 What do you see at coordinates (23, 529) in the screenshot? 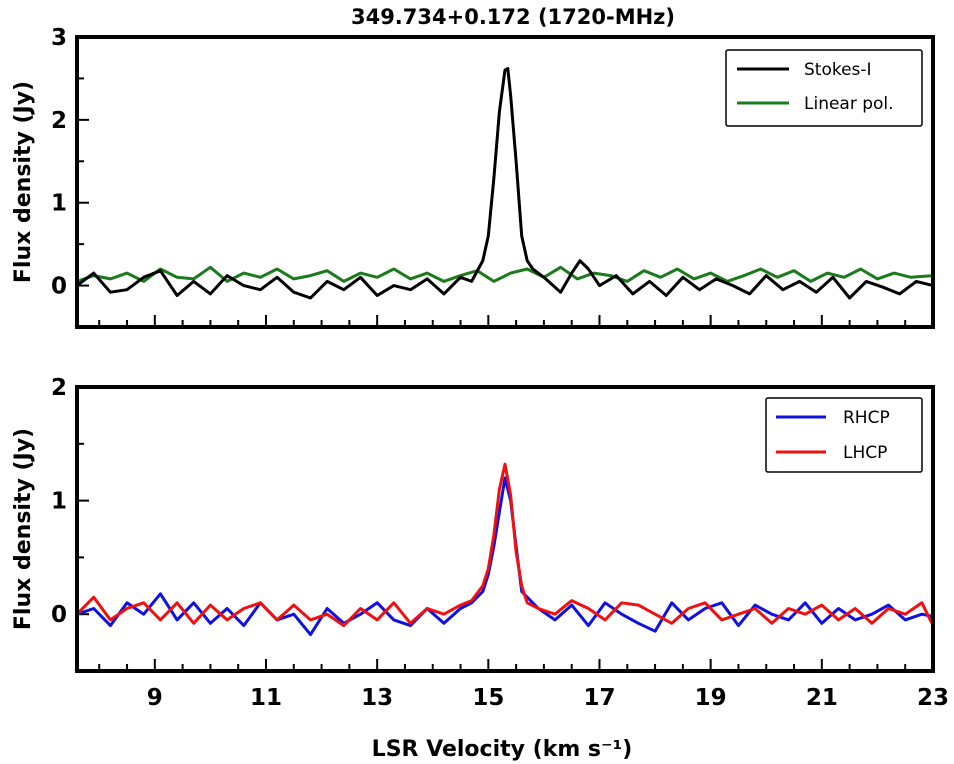
I see `bottom-y-axis-label: Flux density (Jy)` at bounding box center [23, 529].